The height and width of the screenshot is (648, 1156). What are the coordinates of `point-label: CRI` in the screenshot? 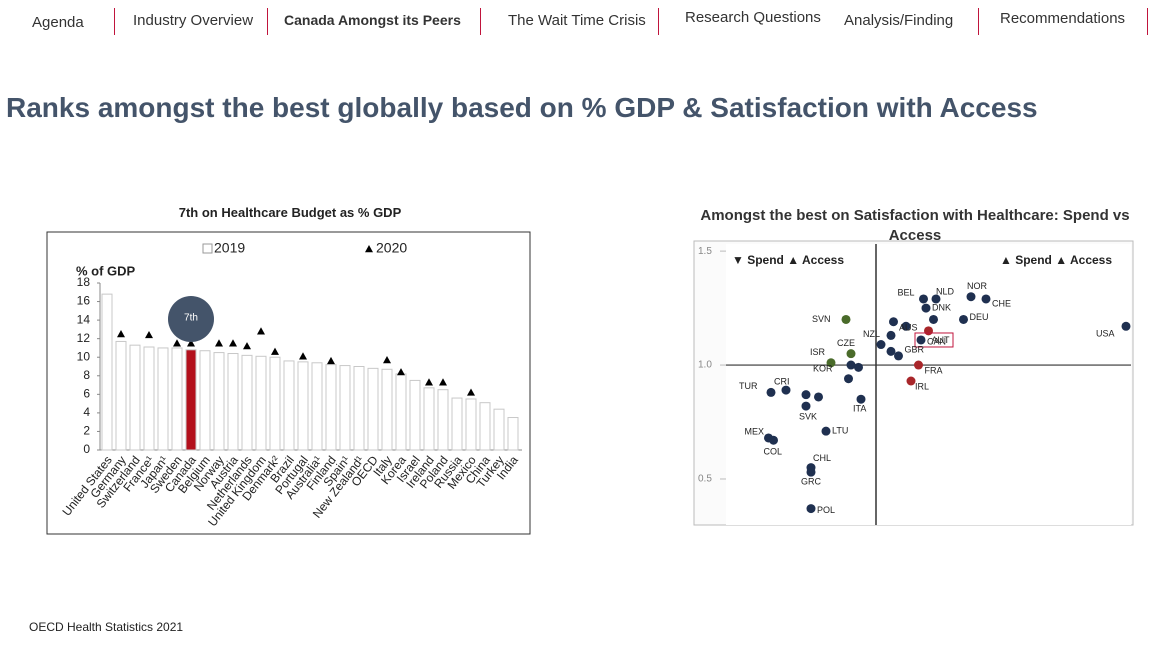 It's located at (782, 381).